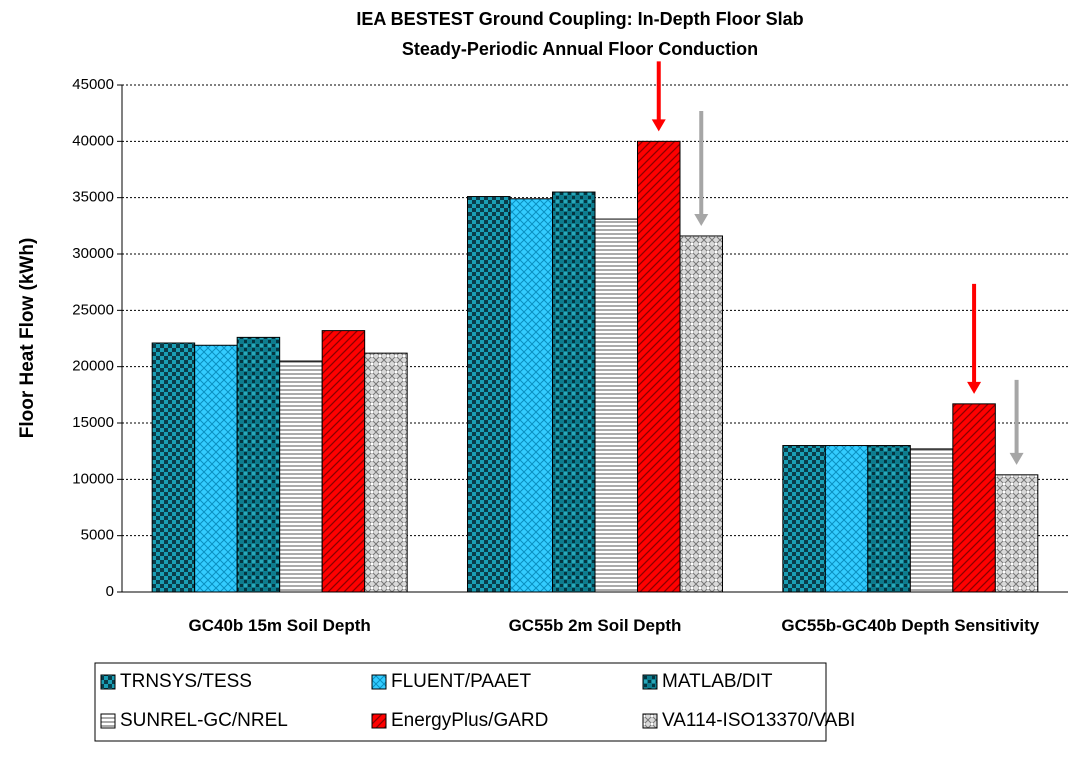 The image size is (1074, 768). Describe the element at coordinates (93, 253) in the screenshot. I see `y-tick-label: 30000` at that location.